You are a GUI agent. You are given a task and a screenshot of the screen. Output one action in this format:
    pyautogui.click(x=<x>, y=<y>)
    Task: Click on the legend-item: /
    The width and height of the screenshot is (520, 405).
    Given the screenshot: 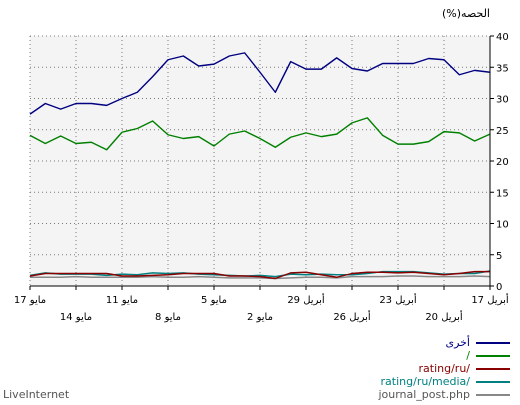 What is the action you would take?
    pyautogui.click(x=444, y=355)
    